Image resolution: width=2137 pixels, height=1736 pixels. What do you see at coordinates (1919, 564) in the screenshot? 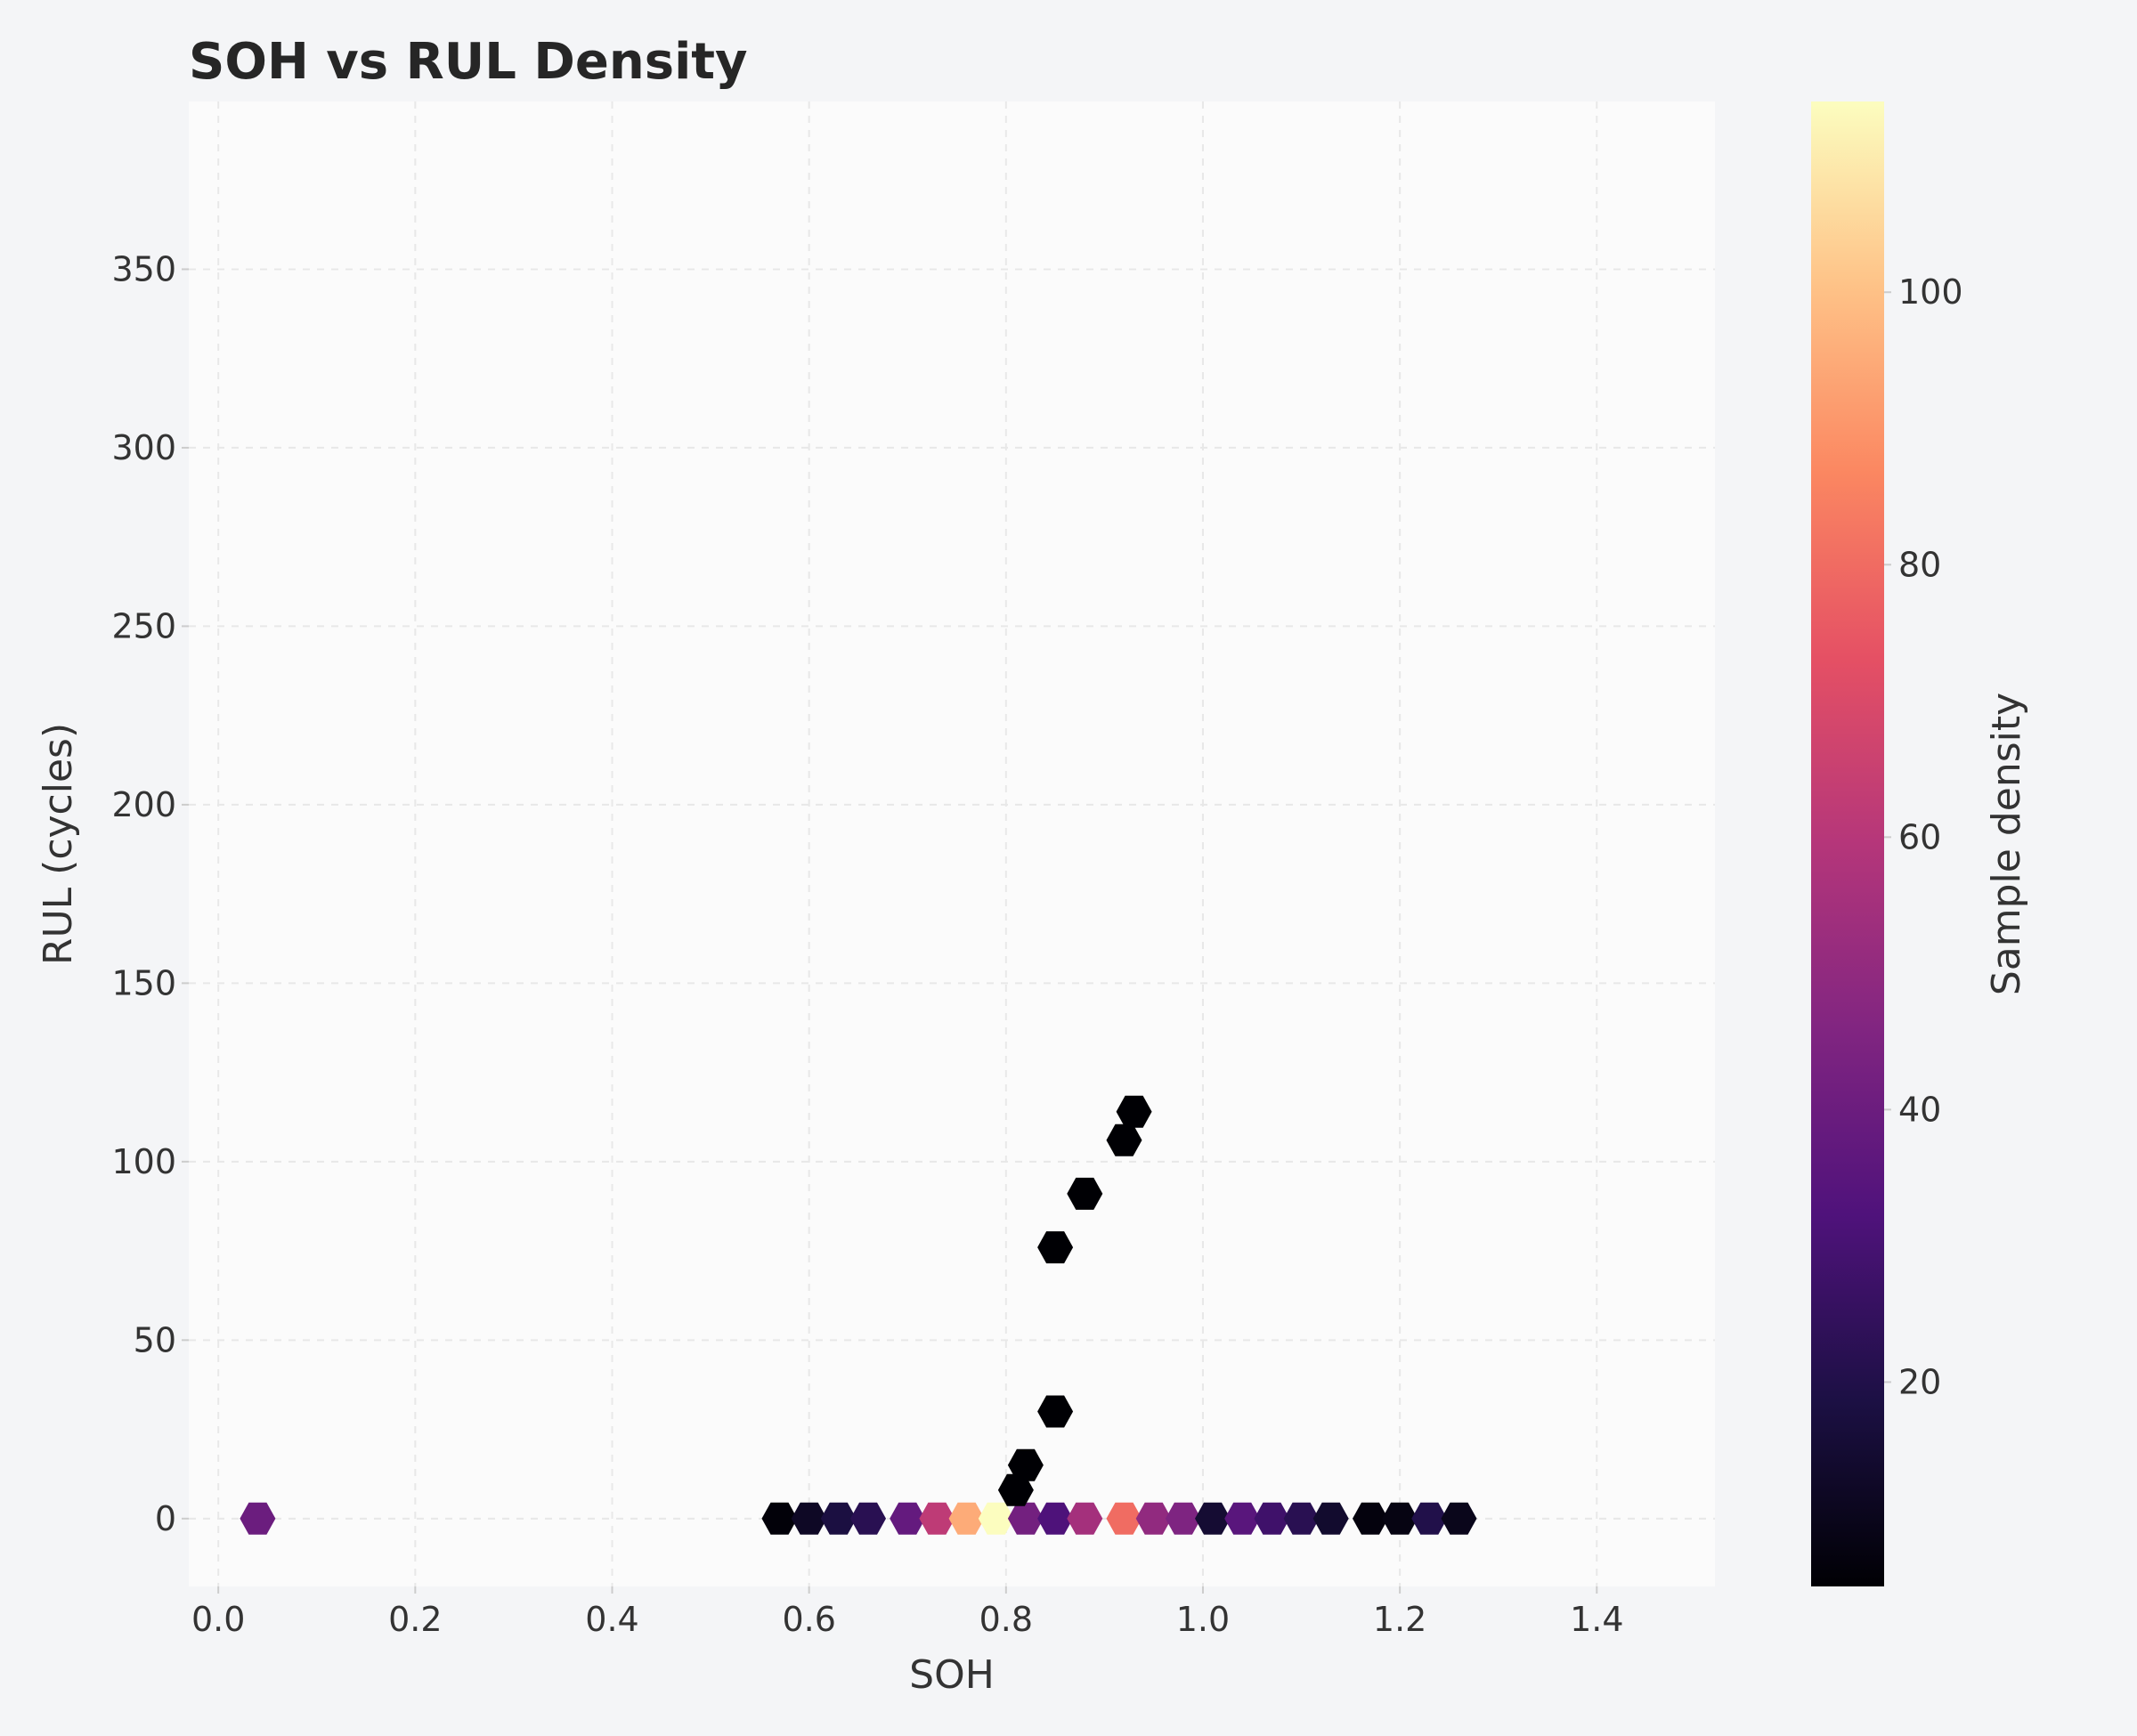
I see `colorbar-tick-label: 80` at bounding box center [1919, 564].